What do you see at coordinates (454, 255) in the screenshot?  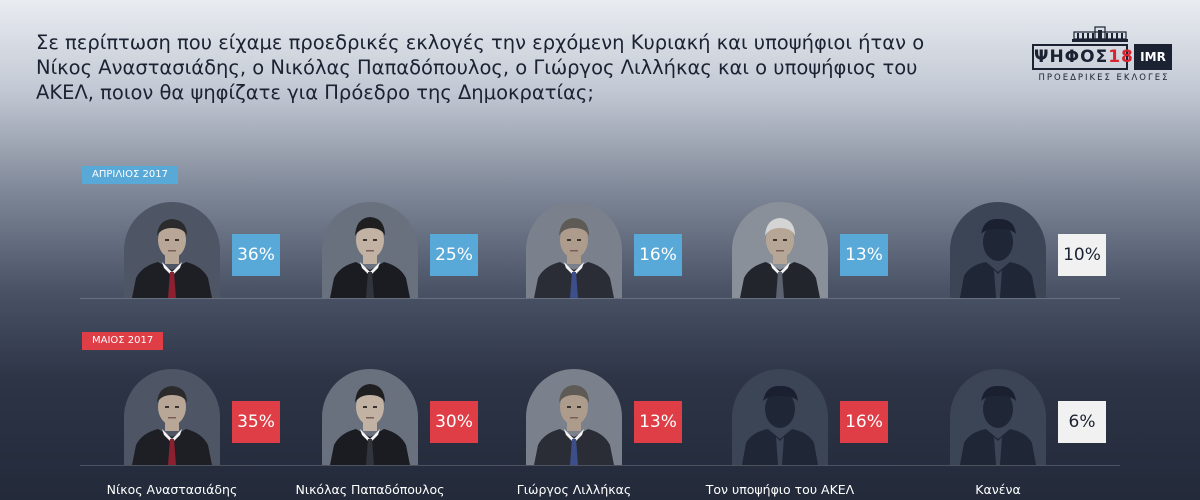 I see `percentage-value: 25%` at bounding box center [454, 255].